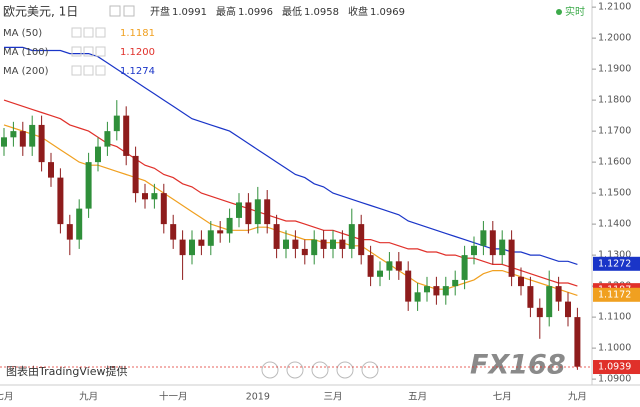 The image size is (640, 407). Describe the element at coordinates (137, 33) in the screenshot. I see `legend-value: 1.1181` at that location.